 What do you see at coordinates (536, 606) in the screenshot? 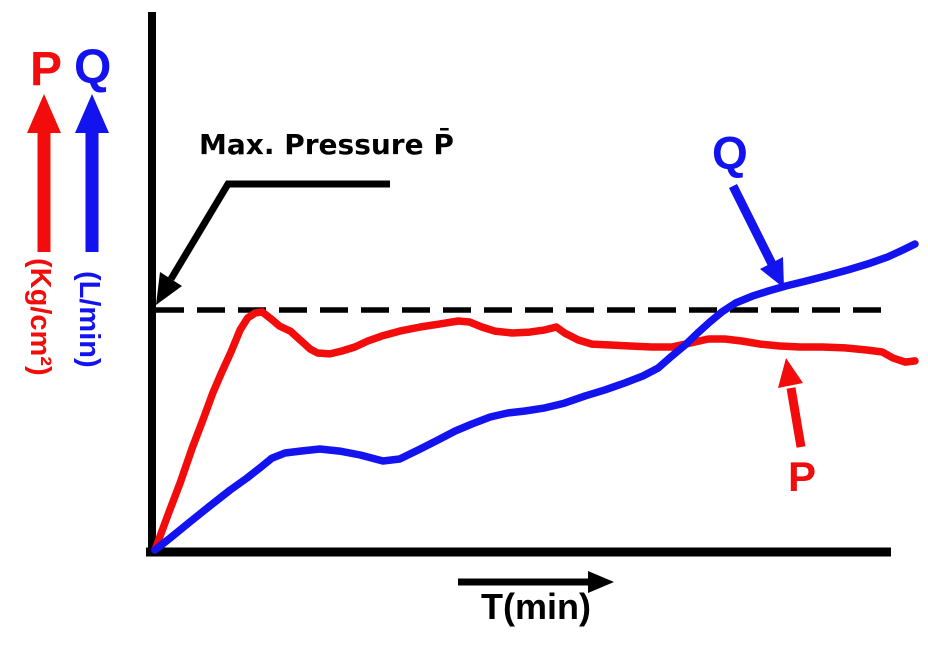
I see `x-axis-label: T(min)` at bounding box center [536, 606].